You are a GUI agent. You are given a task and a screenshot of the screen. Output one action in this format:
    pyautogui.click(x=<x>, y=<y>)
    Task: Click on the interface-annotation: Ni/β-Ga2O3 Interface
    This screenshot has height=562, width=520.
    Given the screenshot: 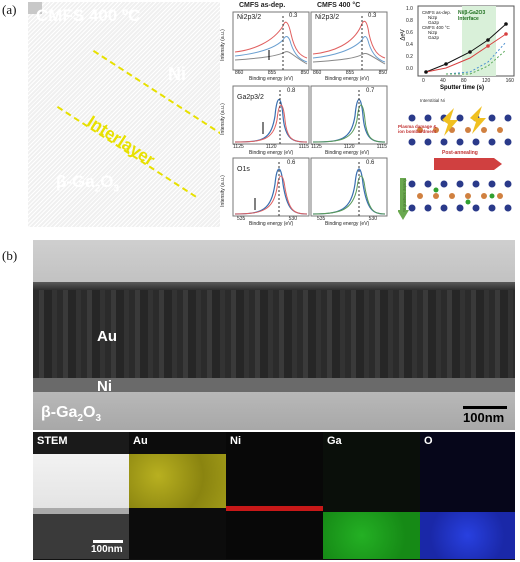 What is the action you would take?
    pyautogui.click(x=472, y=16)
    